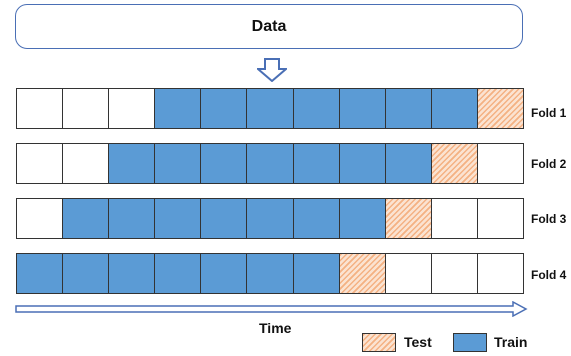 The height and width of the screenshot is (356, 571). I want to click on fold-1-cell-6-train, so click(270, 108).